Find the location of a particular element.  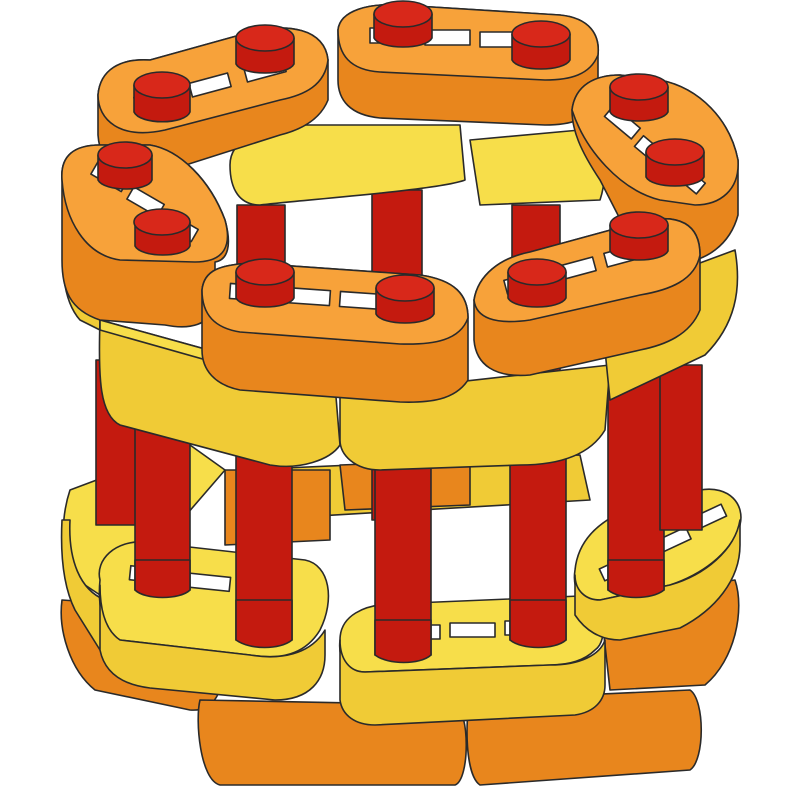

top-link-back-left is located at coordinates (213, 99).